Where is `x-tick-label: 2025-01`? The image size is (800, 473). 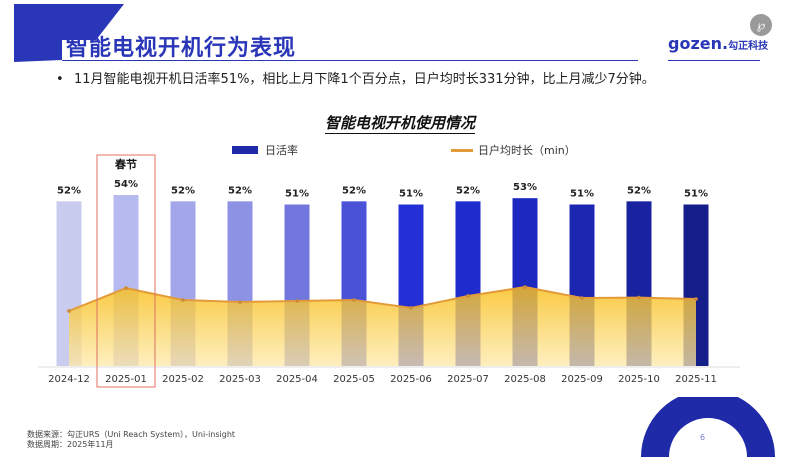
x-tick-label: 2025-01 is located at coordinates (126, 379).